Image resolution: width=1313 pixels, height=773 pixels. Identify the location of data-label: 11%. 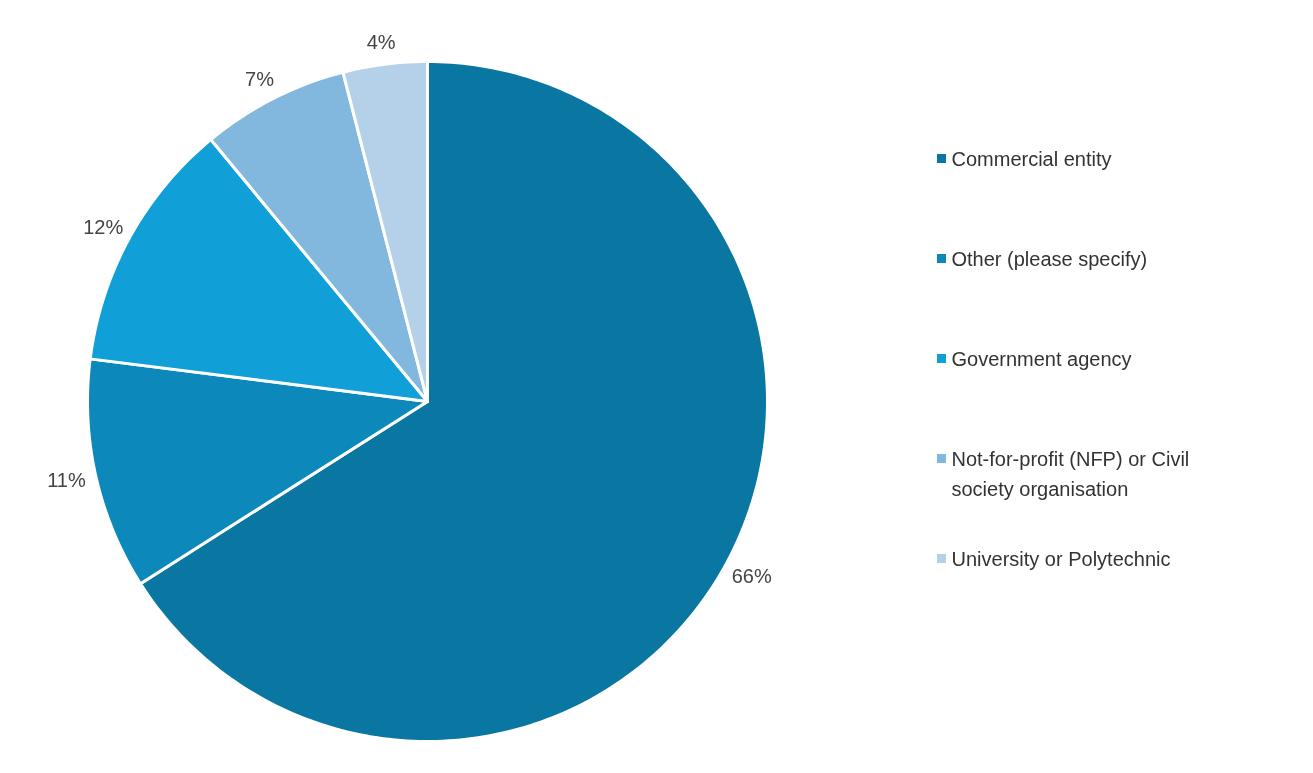
(66, 480).